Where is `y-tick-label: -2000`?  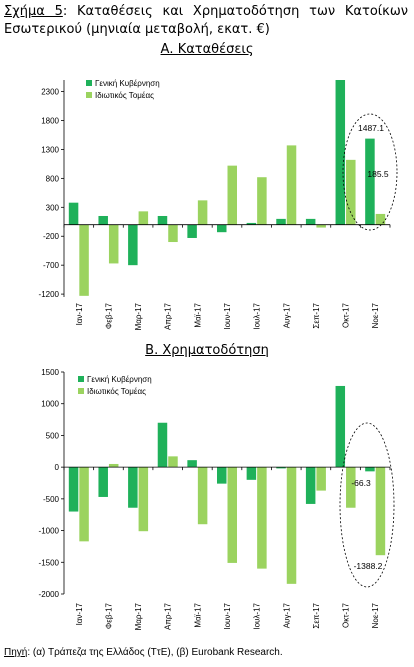 y-tick-label: -2000 is located at coordinates (49, 594).